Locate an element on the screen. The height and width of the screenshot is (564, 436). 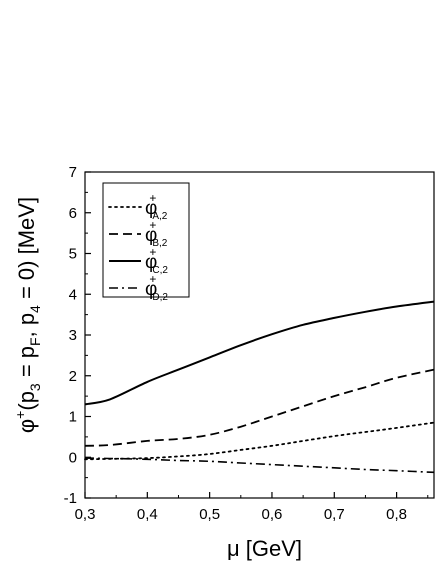
legend-label: φ+ A,2 is located at coordinates (156, 206).